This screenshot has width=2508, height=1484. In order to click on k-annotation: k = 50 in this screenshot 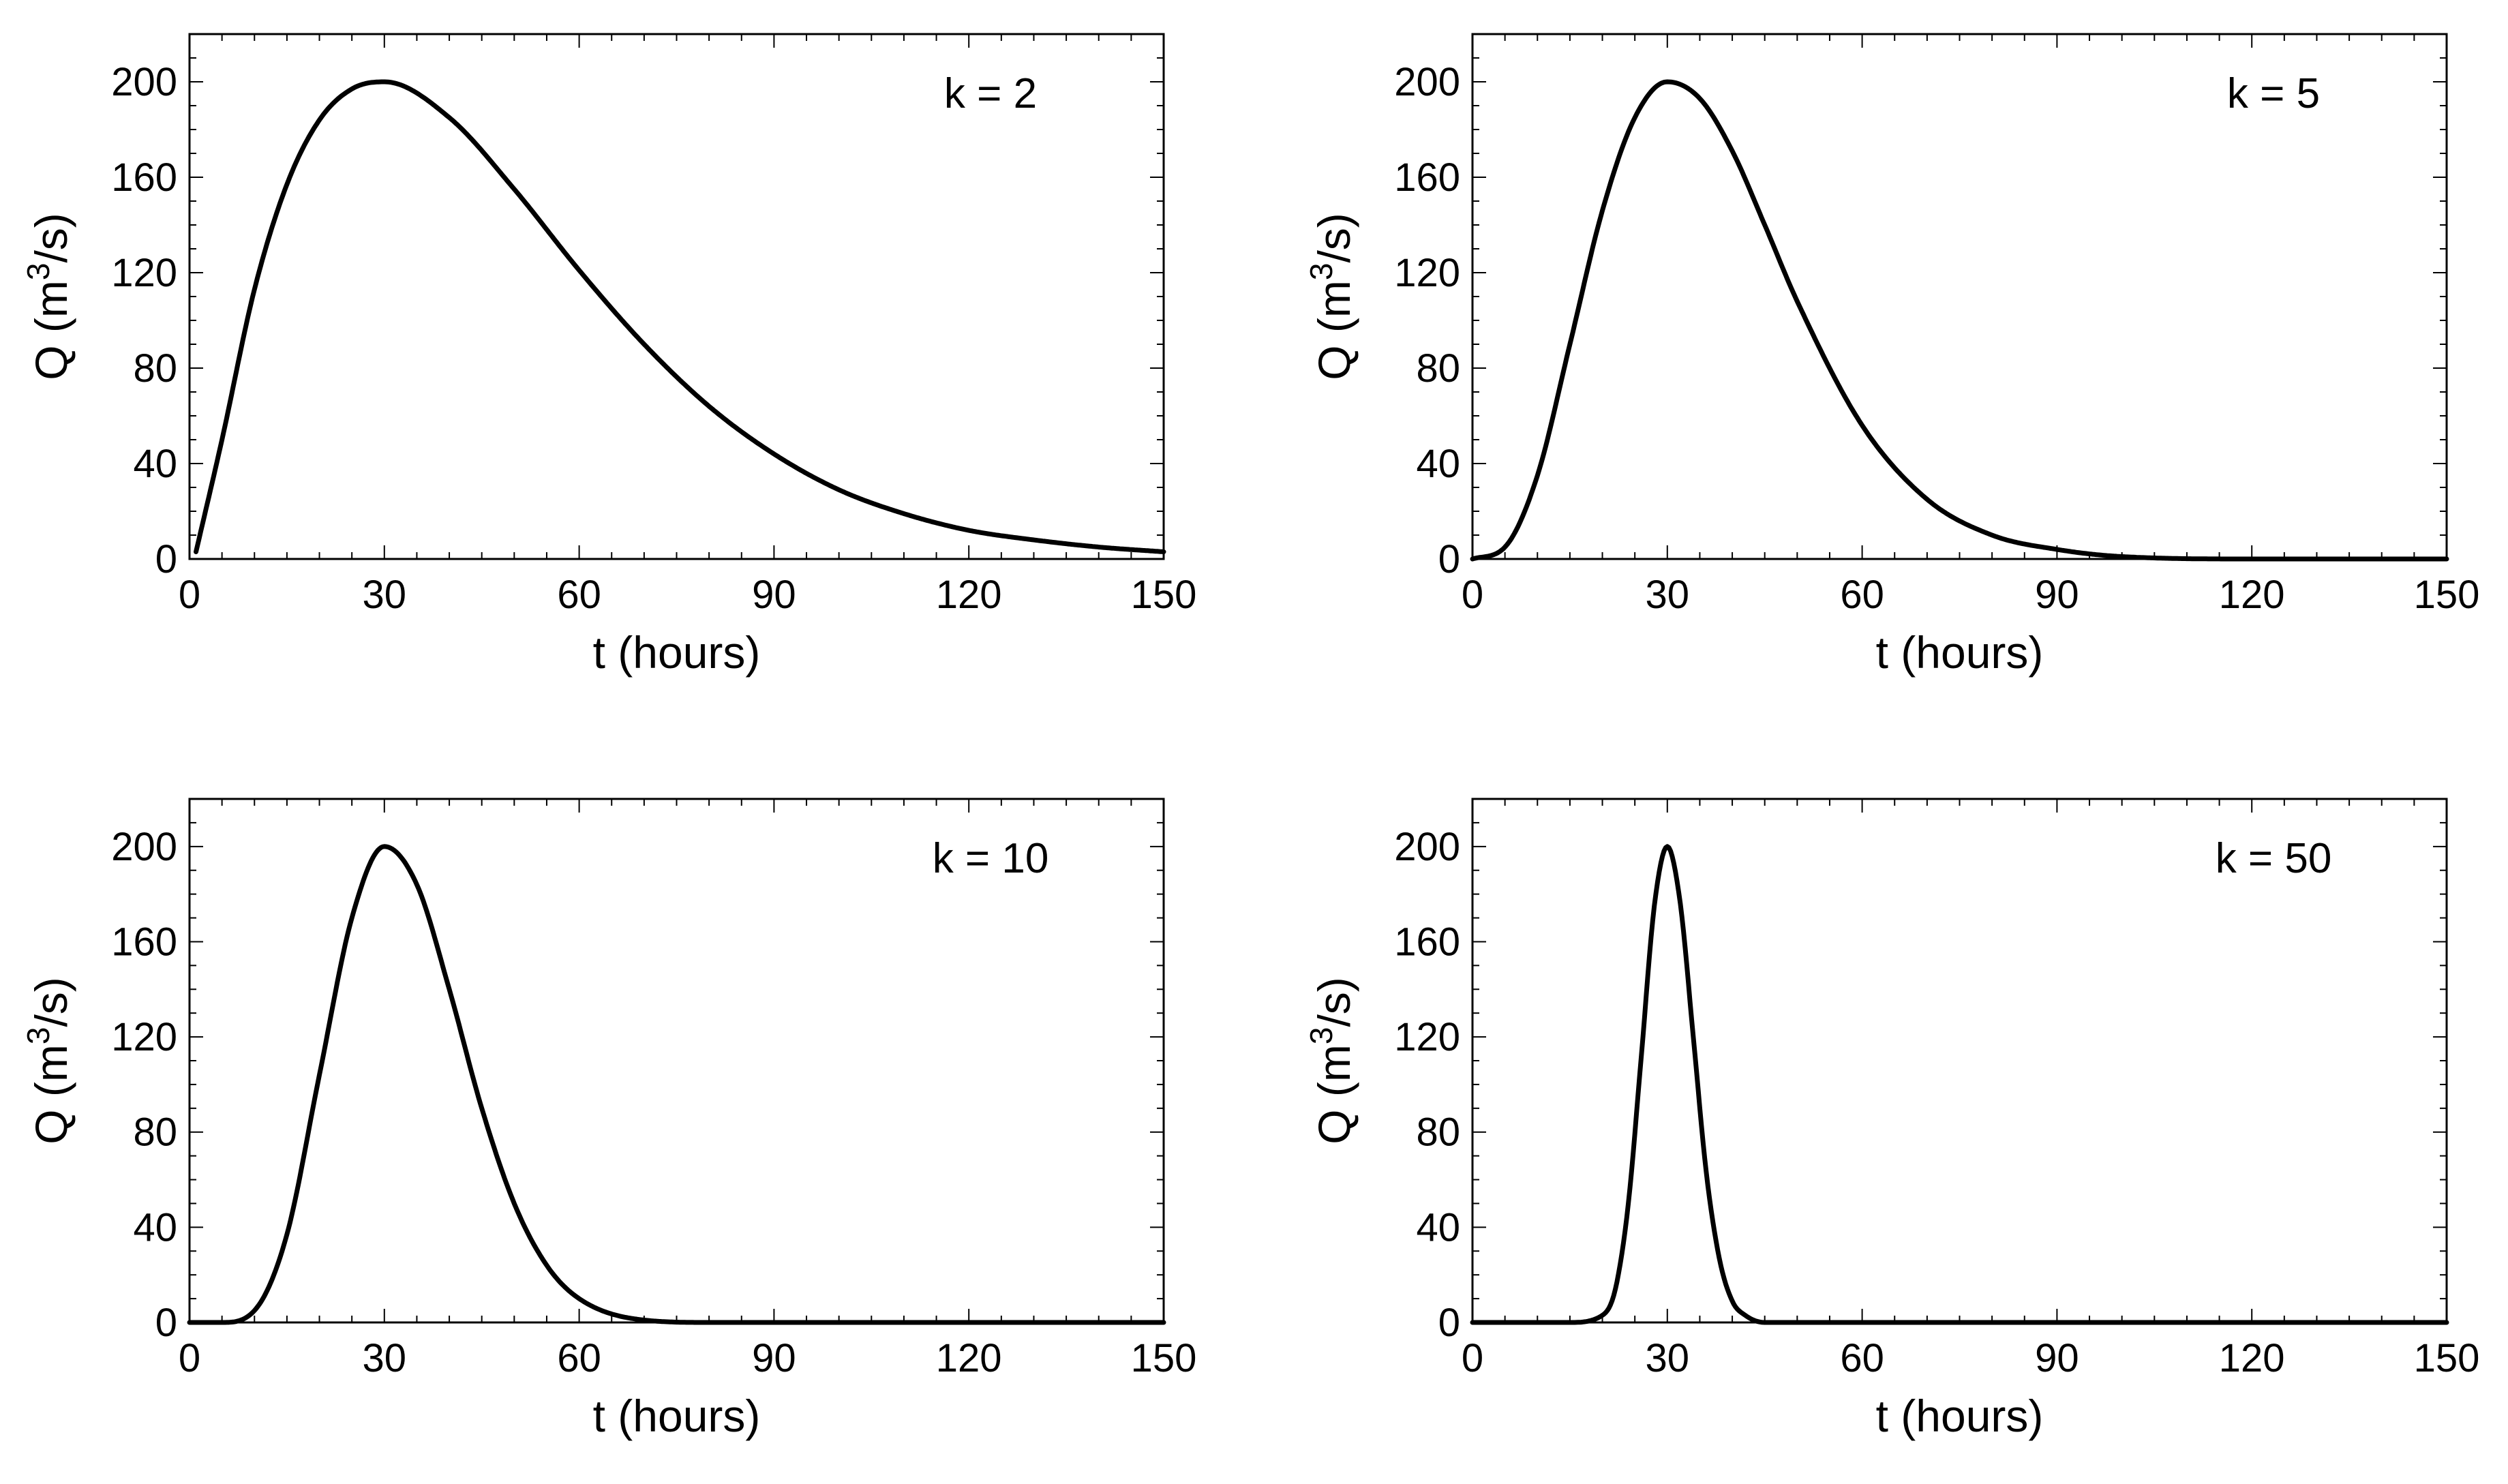, I will do `click(2274, 858)`.